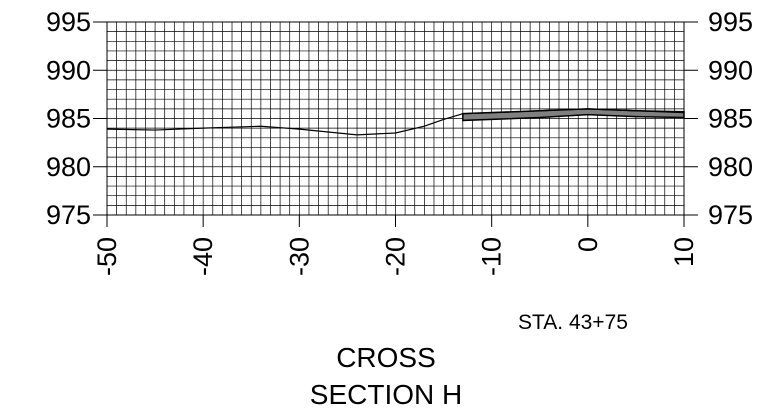 Image resolution: width=784 pixels, height=417 pixels. What do you see at coordinates (730, 70) in the screenshot?
I see `y-tick-label-right: 990` at bounding box center [730, 70].